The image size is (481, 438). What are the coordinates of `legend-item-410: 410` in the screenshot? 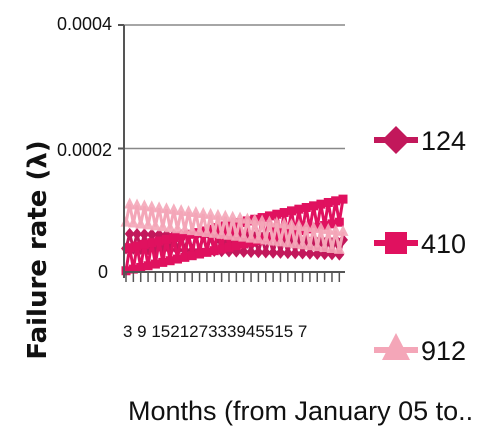 It's located at (420, 244).